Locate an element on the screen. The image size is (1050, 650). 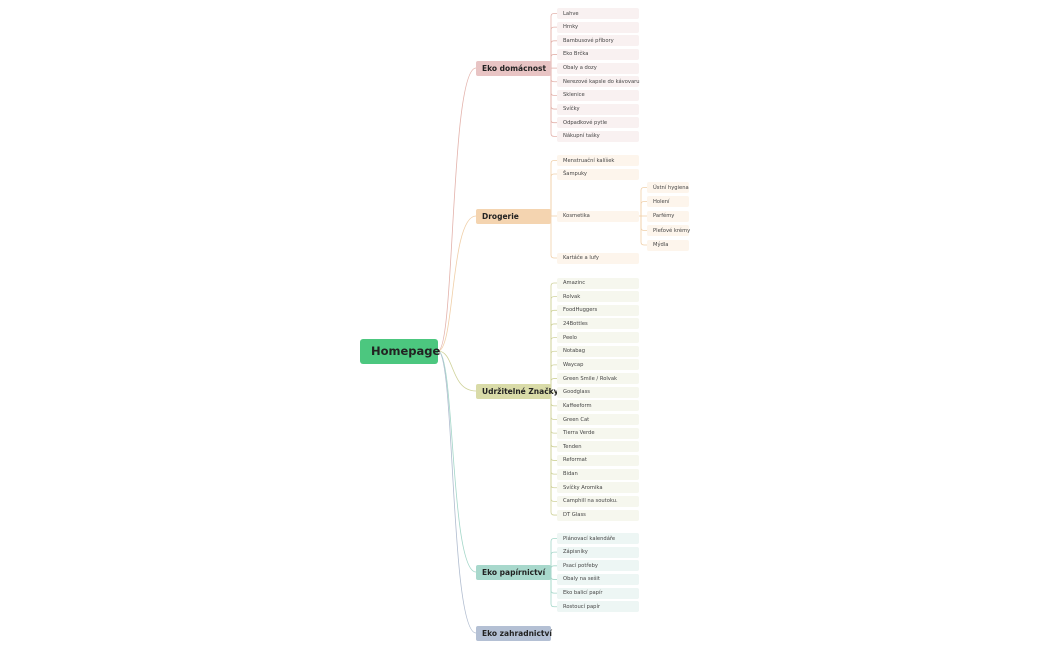
leaf-item-label: Kartáče a lufy is located at coordinates (581, 258).